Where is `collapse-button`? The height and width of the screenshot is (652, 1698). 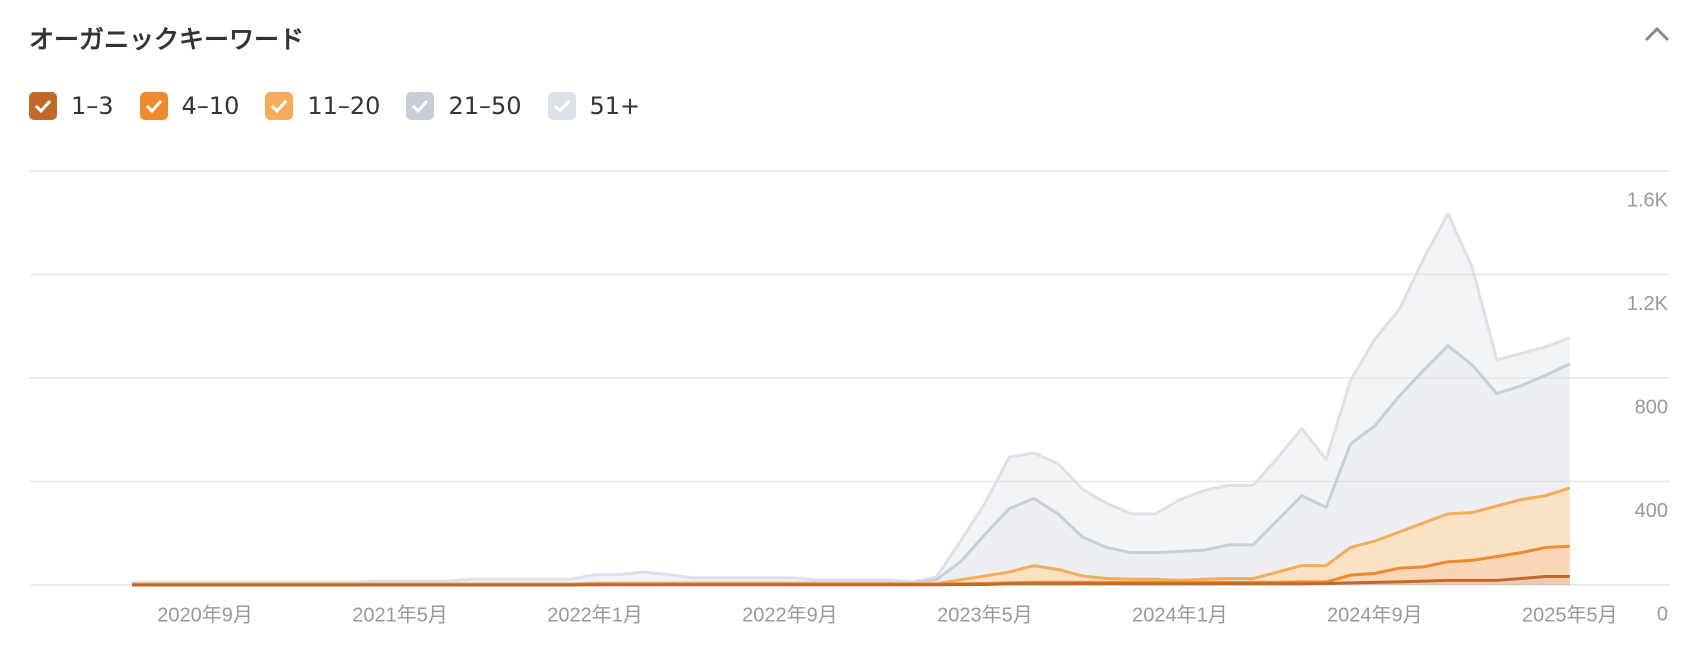
collapse-button is located at coordinates (1657, 34).